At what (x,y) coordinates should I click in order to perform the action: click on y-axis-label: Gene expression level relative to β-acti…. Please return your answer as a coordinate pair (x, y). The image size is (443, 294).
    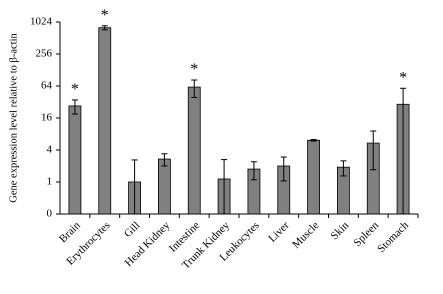
    Looking at the image, I should click on (13, 118).